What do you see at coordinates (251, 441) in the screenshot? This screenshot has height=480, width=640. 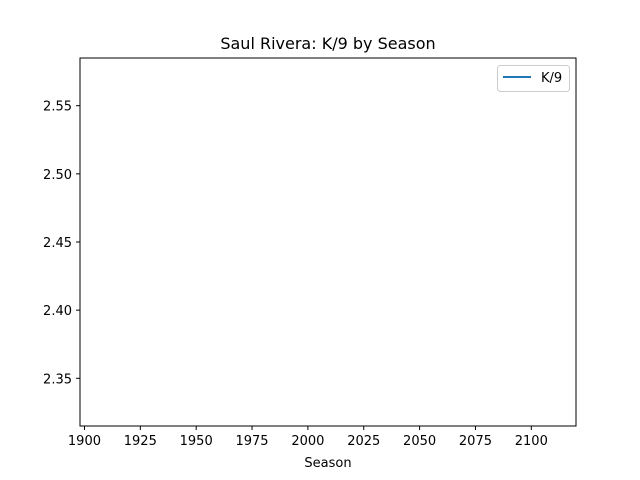 I see `x-tick-label: 1975` at bounding box center [251, 441].